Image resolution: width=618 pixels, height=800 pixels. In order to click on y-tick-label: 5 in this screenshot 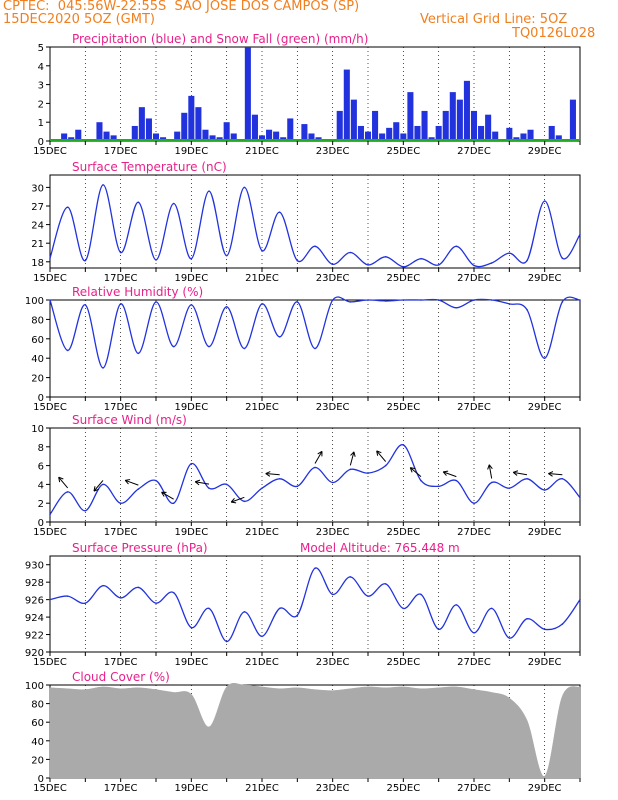, I will do `click(41, 48)`.